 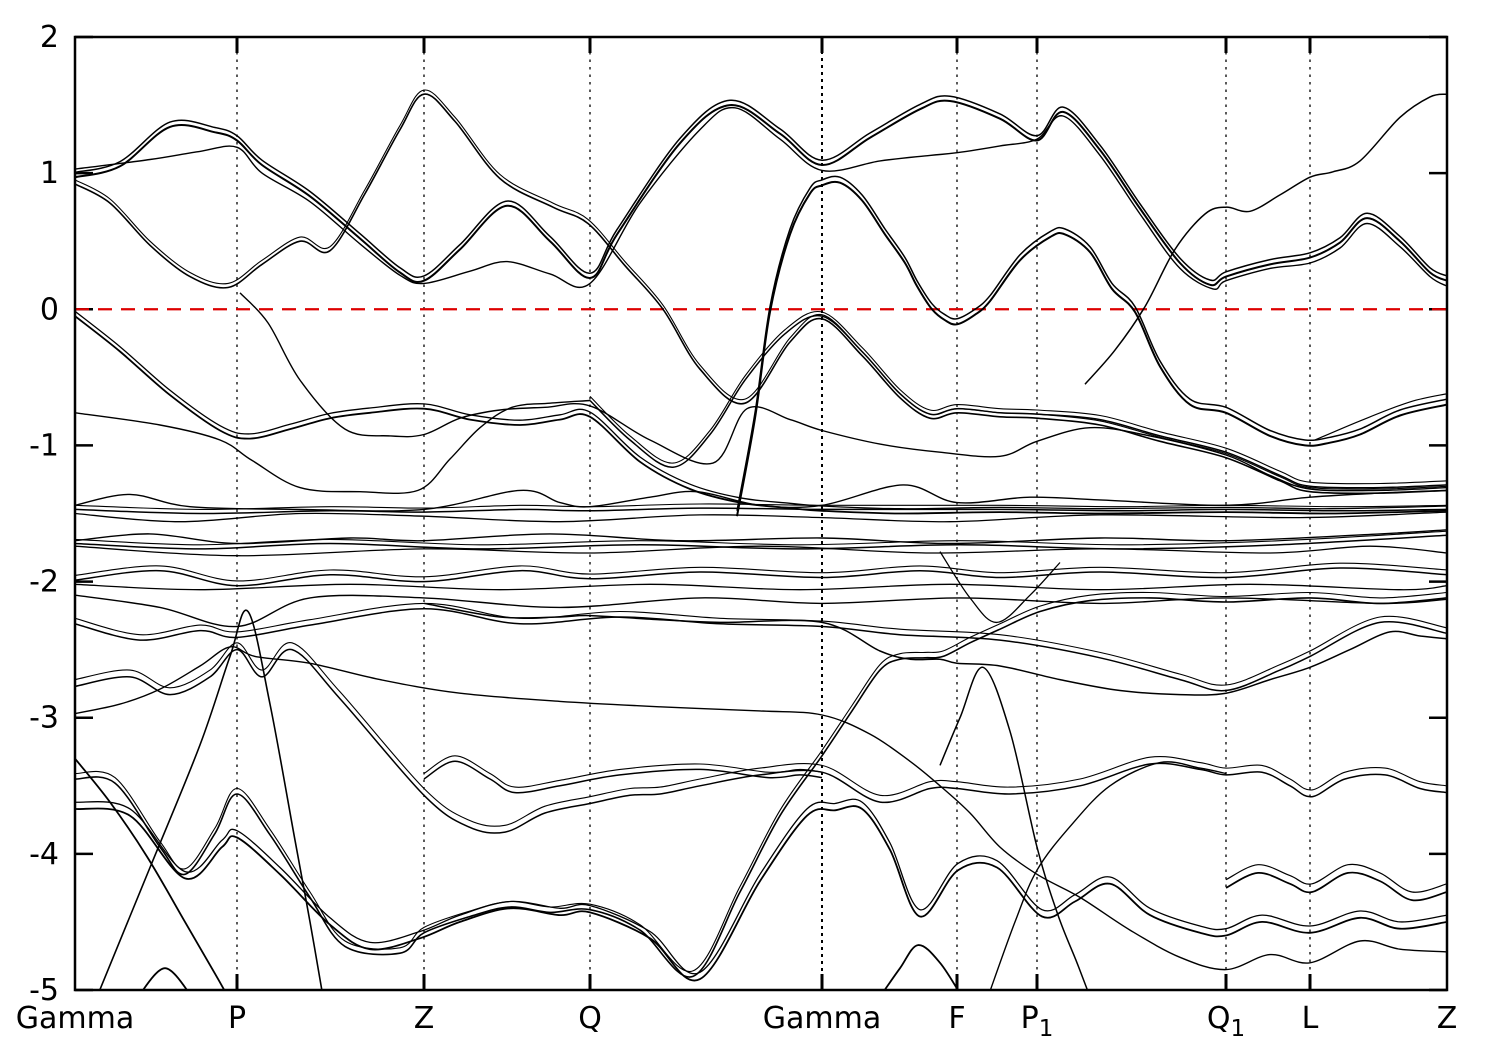 I want to click on band-d5-twin, so click(x=761, y=538).